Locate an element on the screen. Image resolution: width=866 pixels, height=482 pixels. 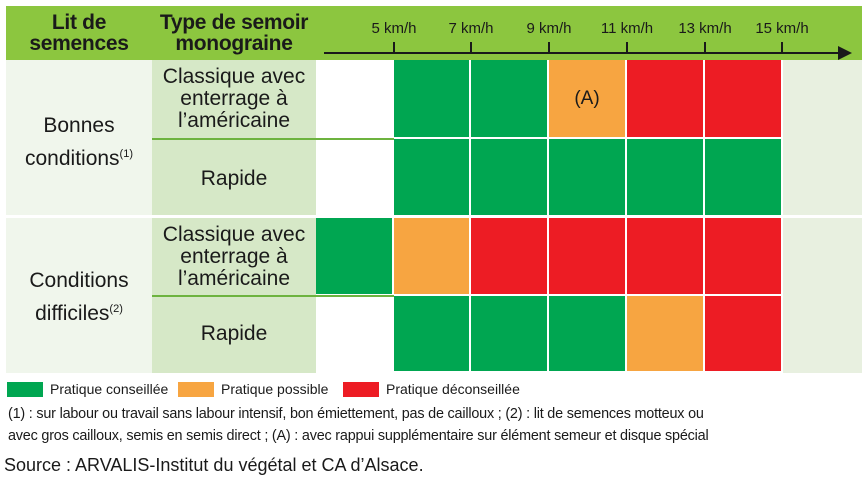
cell-annotation: (A) is located at coordinates (587, 98).